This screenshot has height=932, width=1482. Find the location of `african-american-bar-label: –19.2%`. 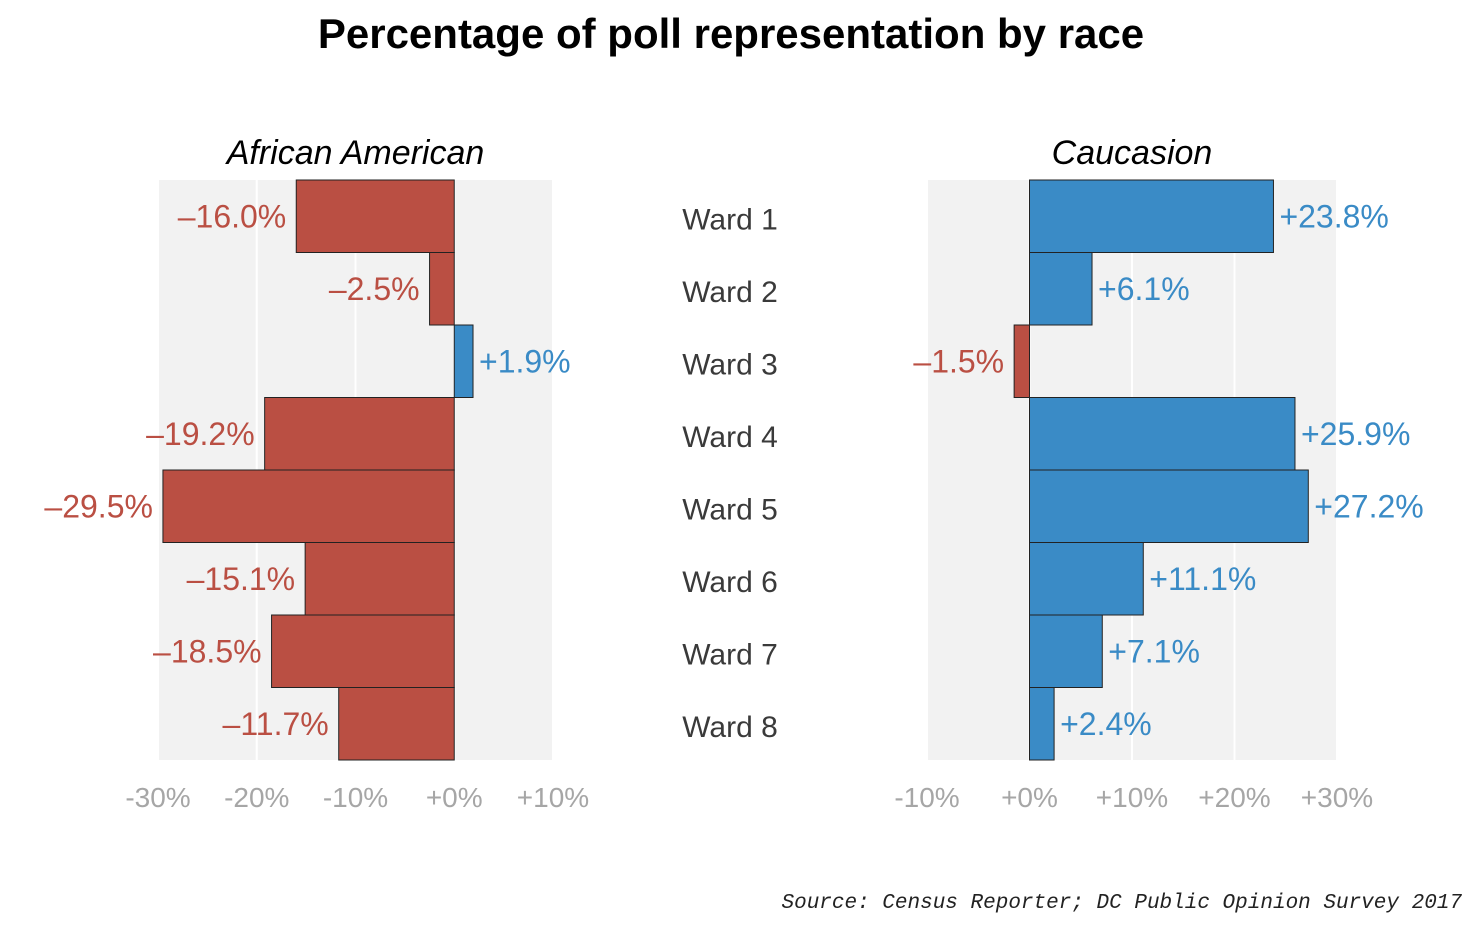

african-american-bar-label: –19.2% is located at coordinates (200, 434).